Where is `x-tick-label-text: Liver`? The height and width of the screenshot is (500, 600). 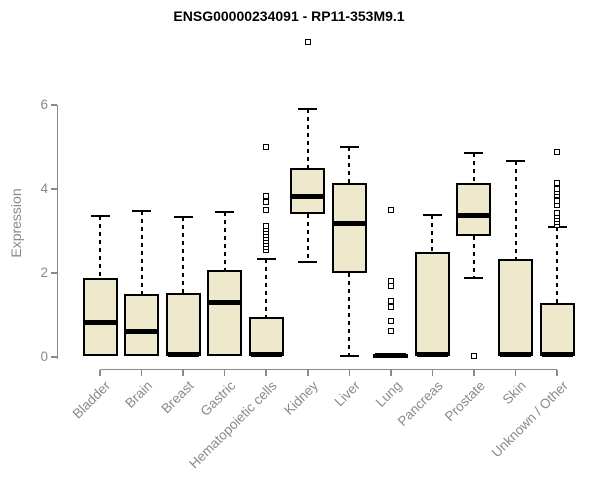 x-tick-label-text: Liver is located at coordinates (347, 394).